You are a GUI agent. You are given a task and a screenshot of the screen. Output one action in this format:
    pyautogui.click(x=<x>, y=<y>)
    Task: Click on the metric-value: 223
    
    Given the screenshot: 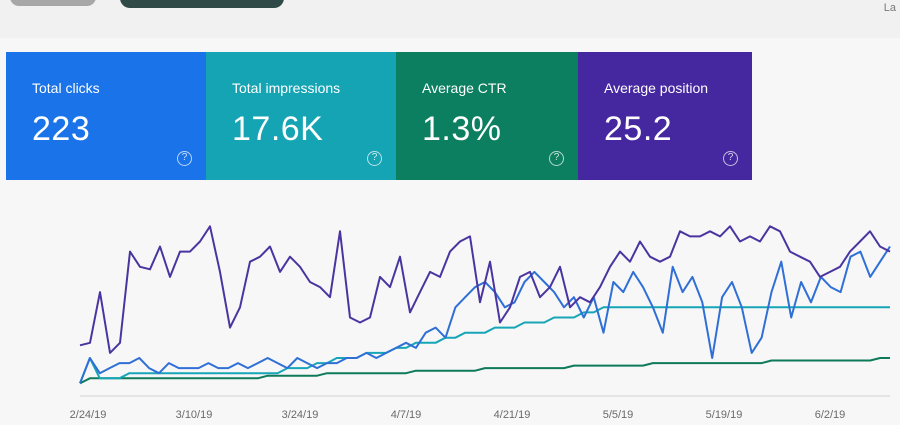 What is the action you would take?
    pyautogui.click(x=61, y=129)
    